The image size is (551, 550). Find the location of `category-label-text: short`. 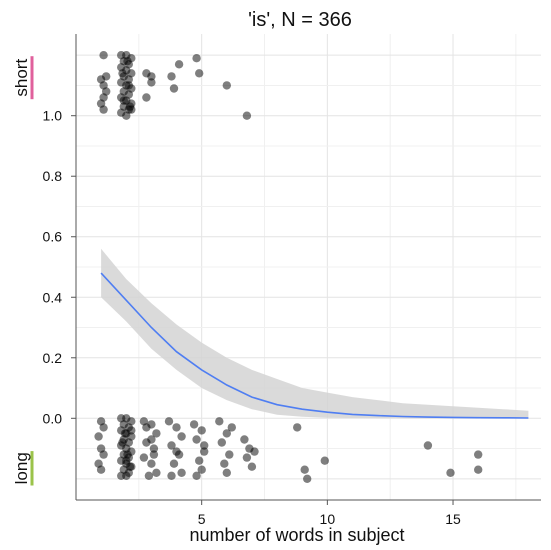

category-label-text: short is located at coordinates (21, 78).